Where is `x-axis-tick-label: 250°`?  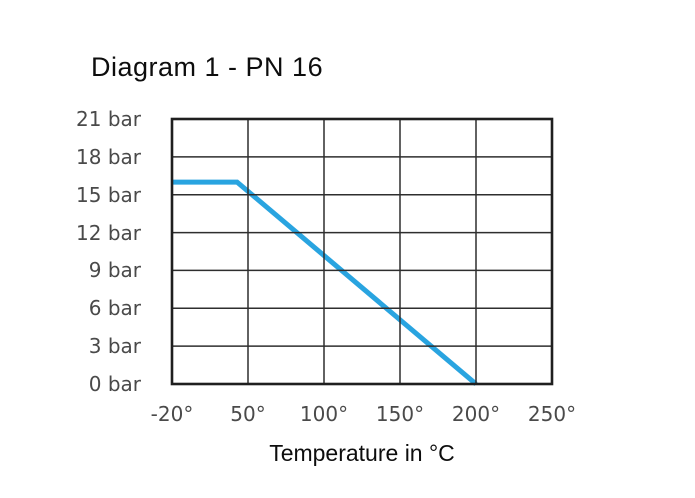 x-axis-tick-label: 250° is located at coordinates (552, 414).